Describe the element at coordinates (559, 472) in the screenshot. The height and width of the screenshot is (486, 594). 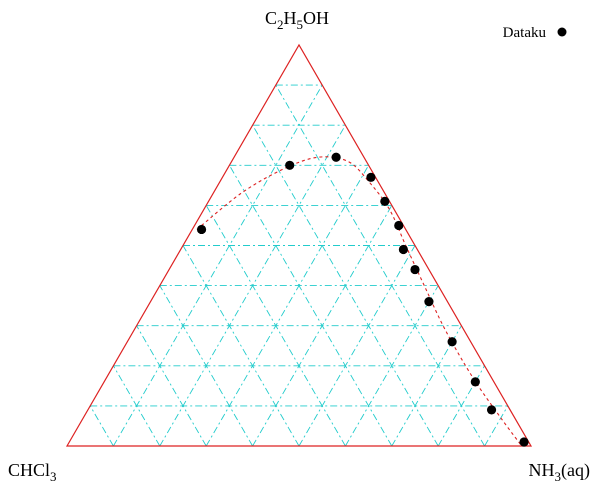
I see `vertex-label-right: NH3(aq)` at that location.